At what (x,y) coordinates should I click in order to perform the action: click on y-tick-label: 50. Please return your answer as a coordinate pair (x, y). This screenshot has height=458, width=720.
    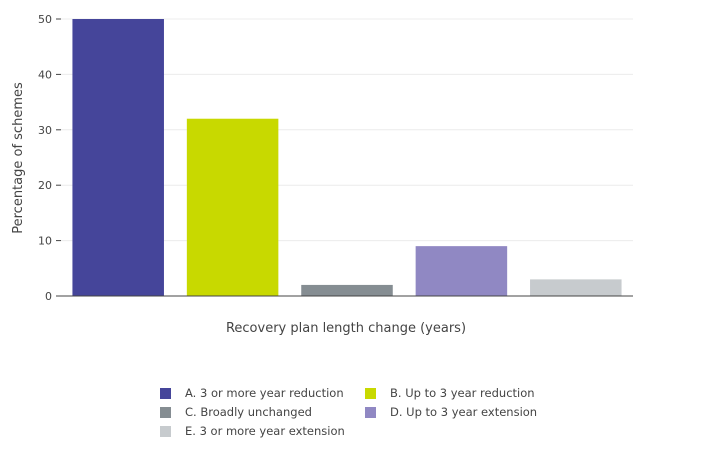
    Looking at the image, I should click on (45, 19).